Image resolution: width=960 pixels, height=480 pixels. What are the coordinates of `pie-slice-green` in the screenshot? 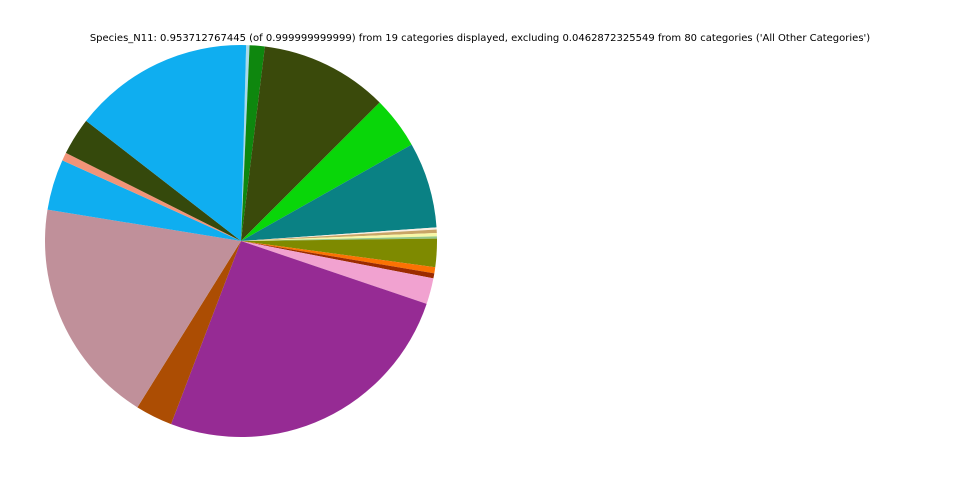 It's located at (253, 143).